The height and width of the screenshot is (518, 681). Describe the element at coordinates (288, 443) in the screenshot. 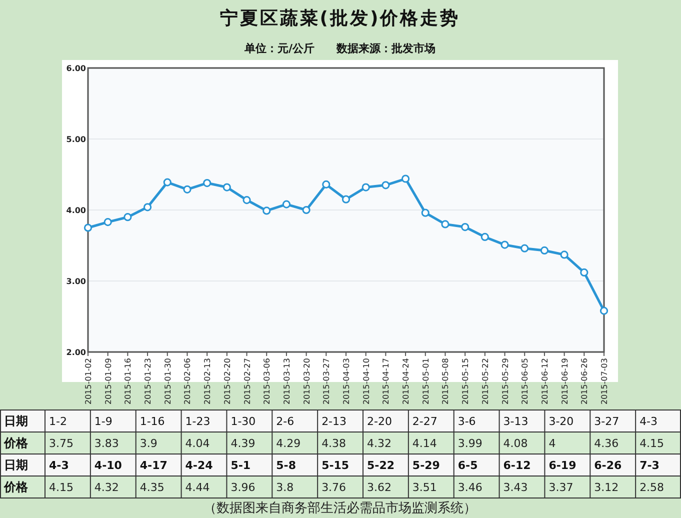

I see `text: 4.29` at that location.